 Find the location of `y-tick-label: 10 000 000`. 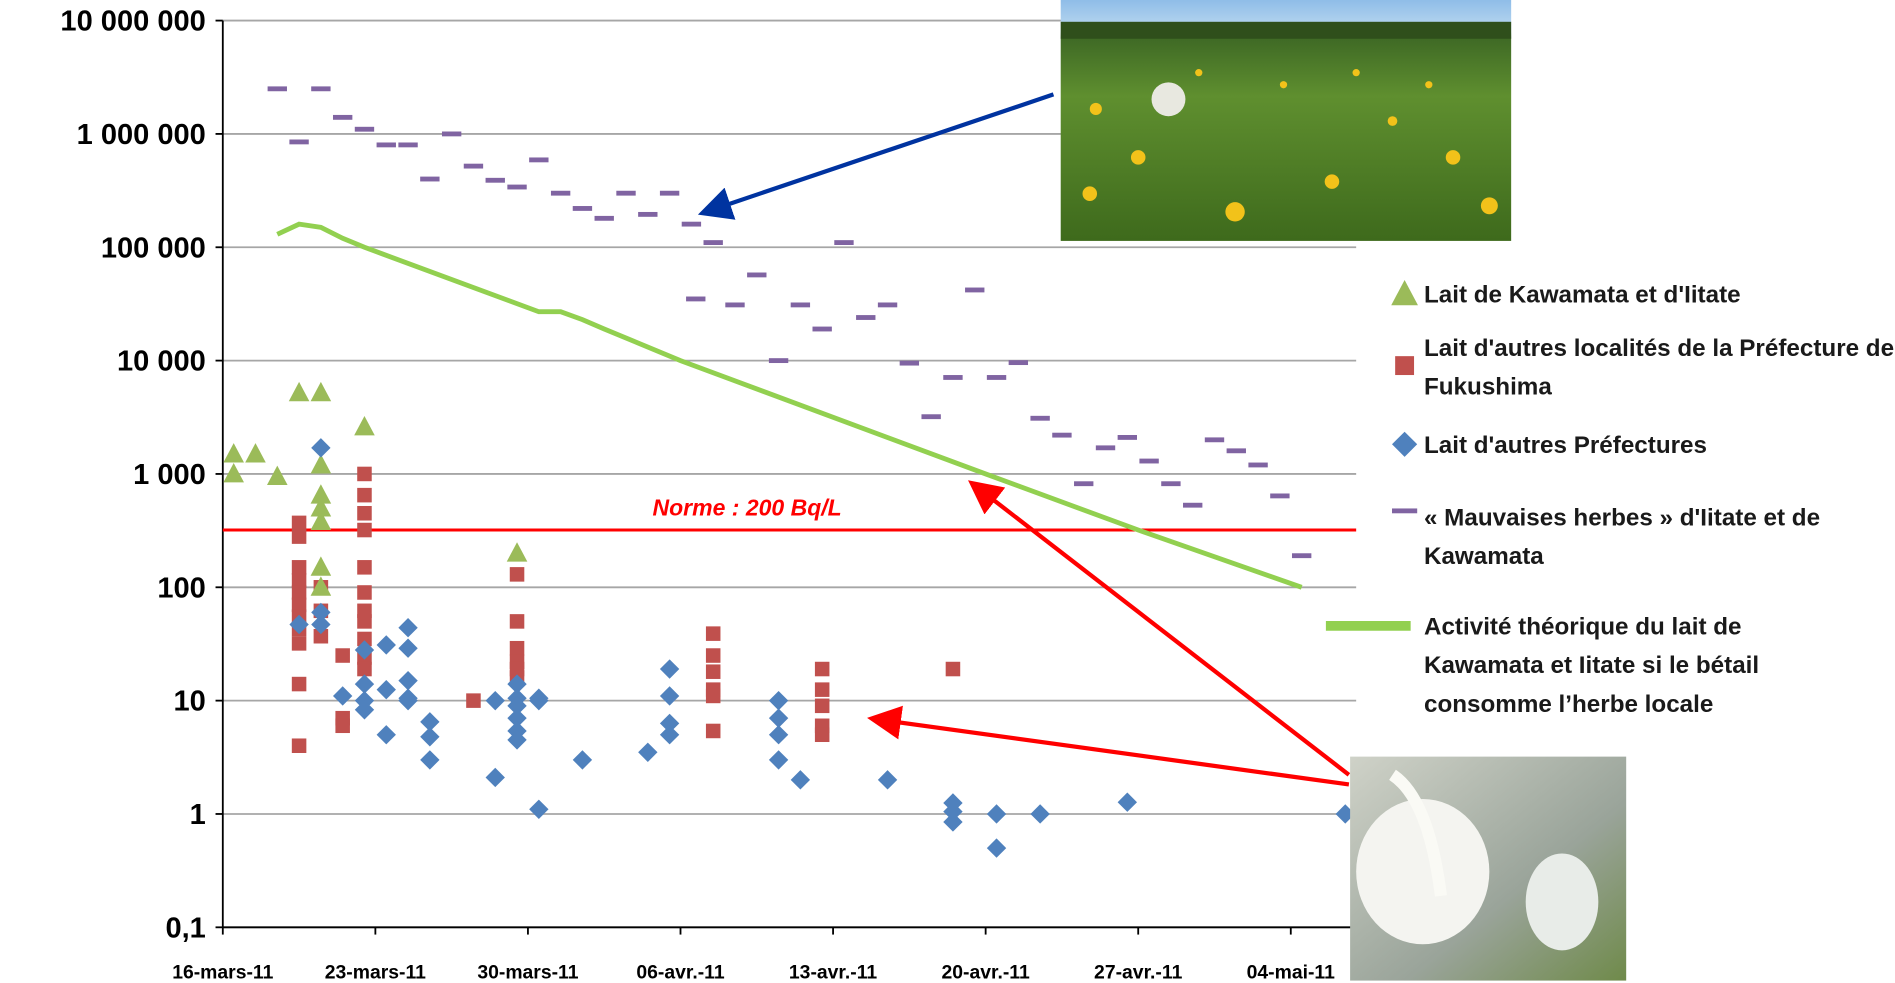

y-tick-label: 10 000 000 is located at coordinates (132, 22).